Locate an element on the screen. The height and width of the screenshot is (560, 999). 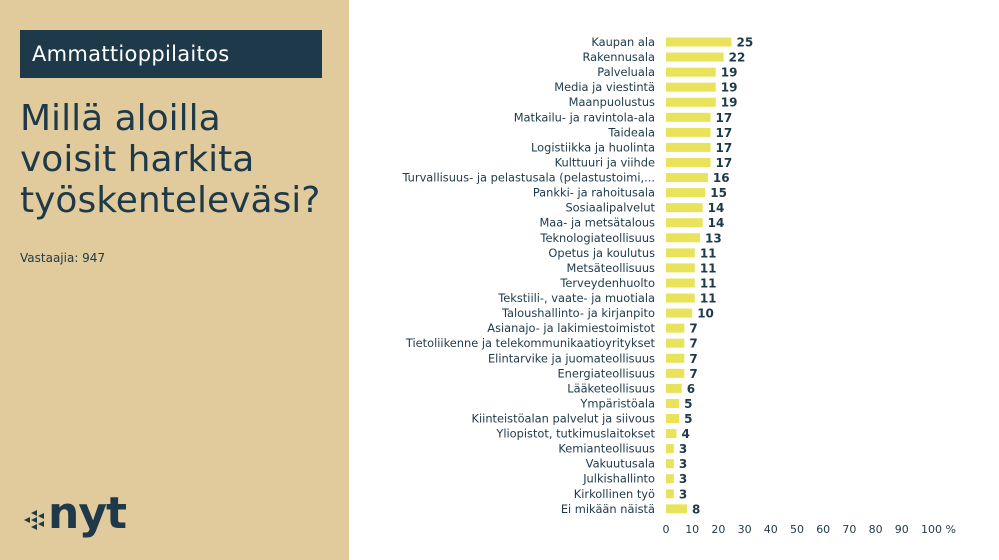
nyt-logo: nyt is located at coordinates (100, 517).